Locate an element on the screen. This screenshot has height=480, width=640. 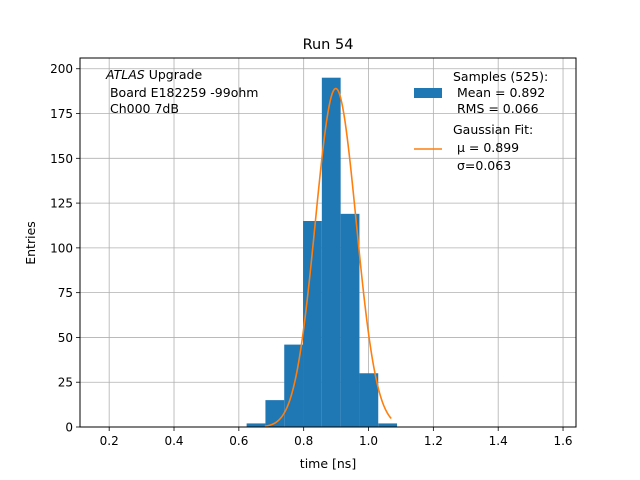
annotation-board: Board E182259 -99ohm is located at coordinates (182, 92).